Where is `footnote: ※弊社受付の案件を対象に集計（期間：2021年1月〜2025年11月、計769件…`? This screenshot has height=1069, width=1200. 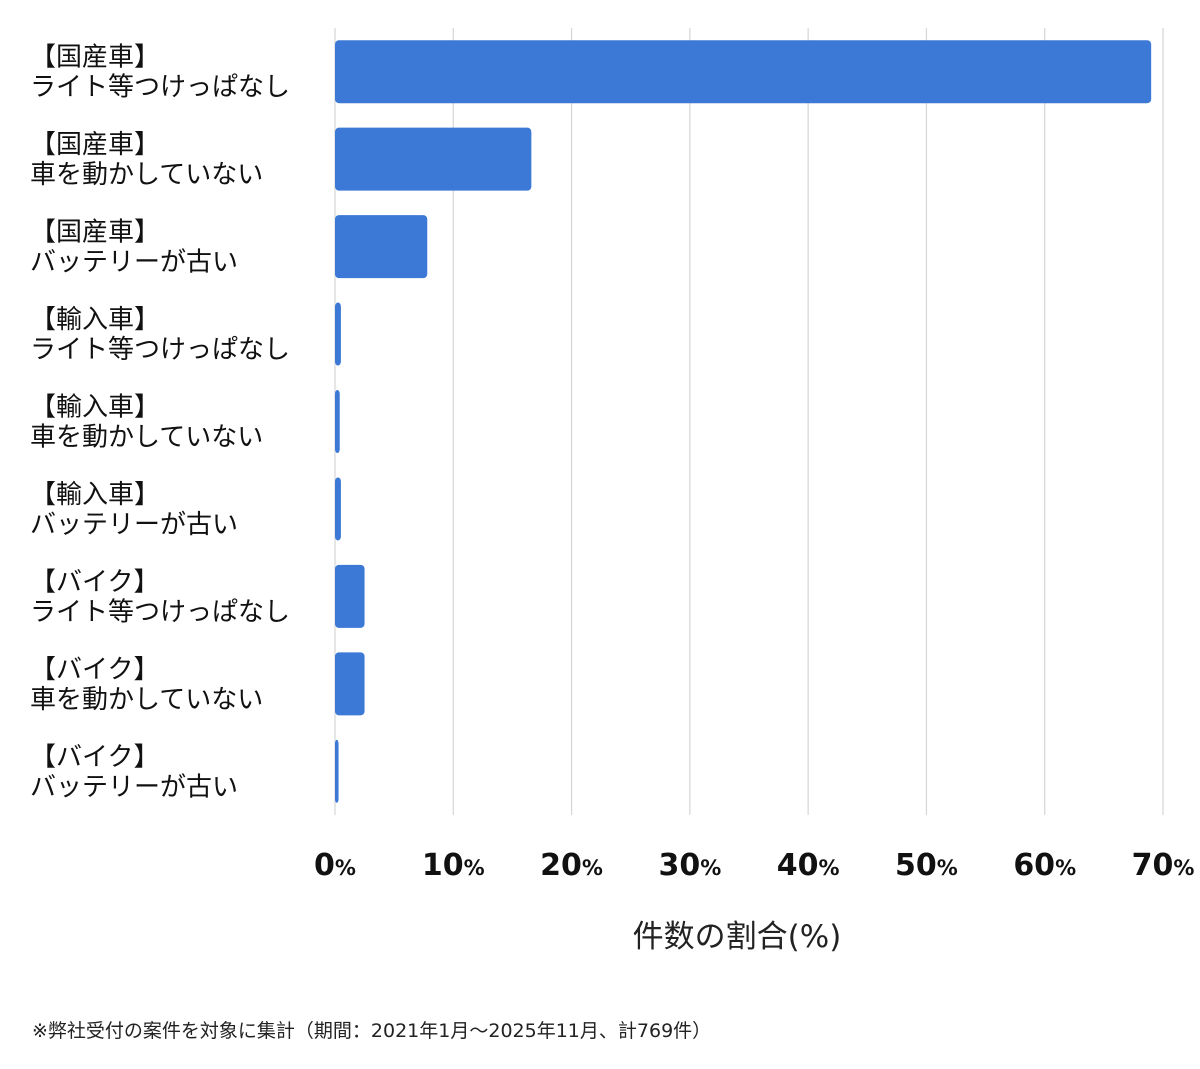
footnote: ※弊社受付の案件を対象に集計（期間：2021年1月〜2025年11月、計769件… is located at coordinates (372, 1031).